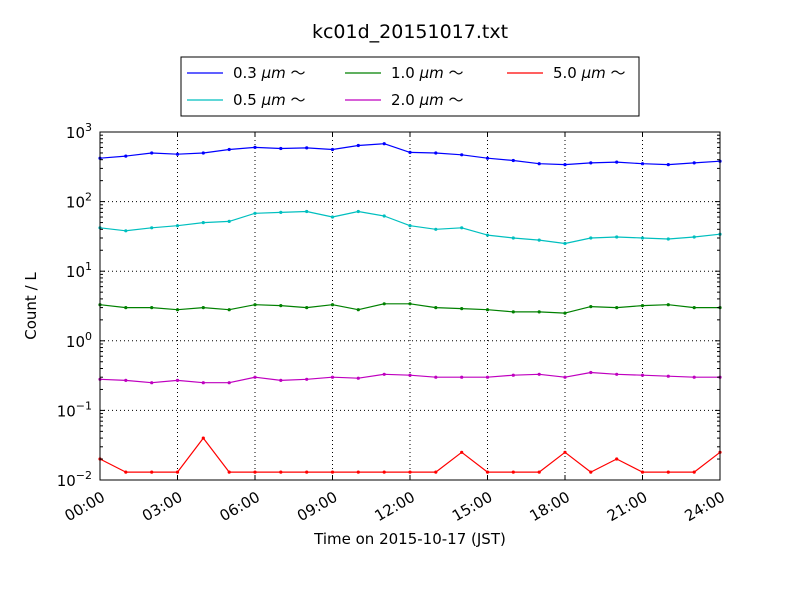 This screenshot has width=800, height=600. What do you see at coordinates (79, 131) in the screenshot?
I see `y-tick-label: 10³` at bounding box center [79, 131].